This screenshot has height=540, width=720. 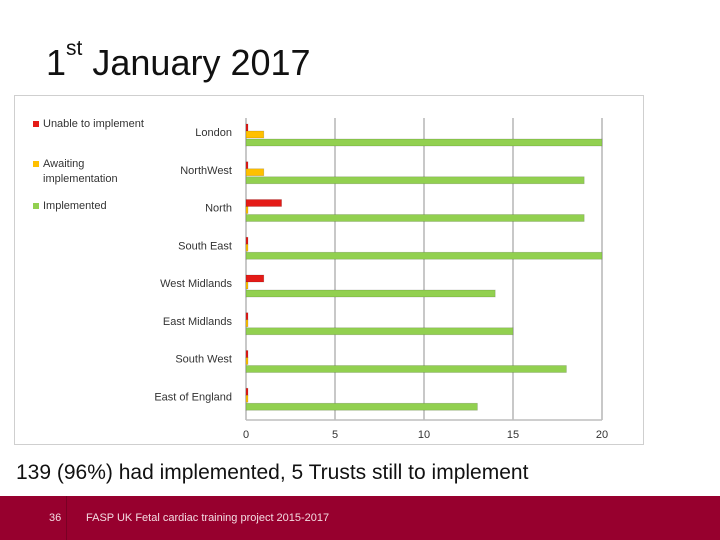 What do you see at coordinates (74, 48) in the screenshot?
I see `title-superscript: st` at bounding box center [74, 48].